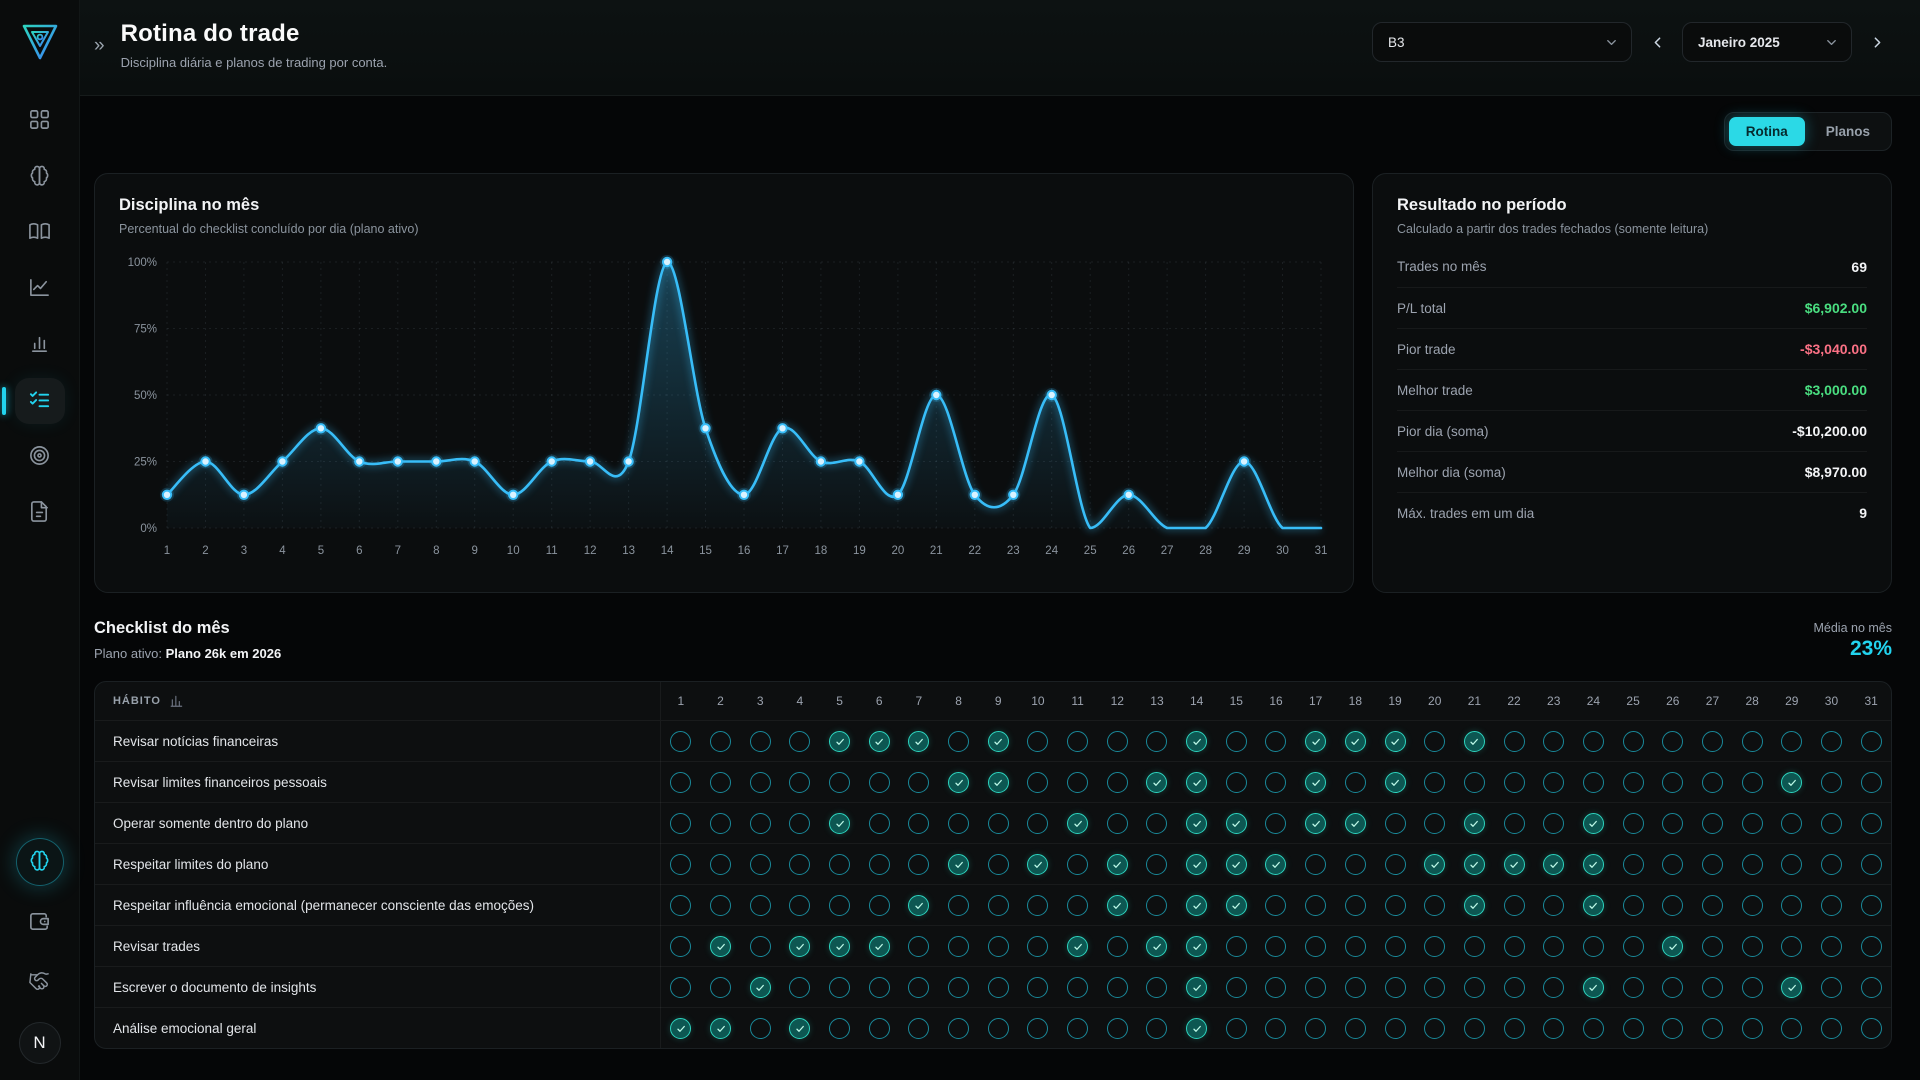 This screenshot has width=1920, height=1080. I want to click on user-avatar: N, so click(39, 1043).